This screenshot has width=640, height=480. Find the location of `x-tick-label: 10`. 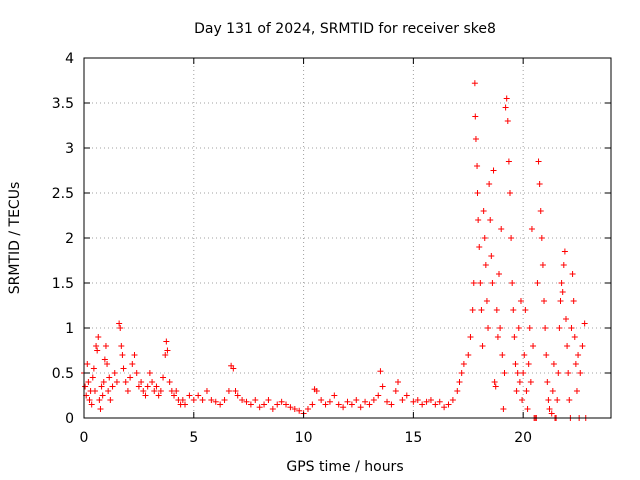

x-tick-label: 10 is located at coordinates (304, 438).